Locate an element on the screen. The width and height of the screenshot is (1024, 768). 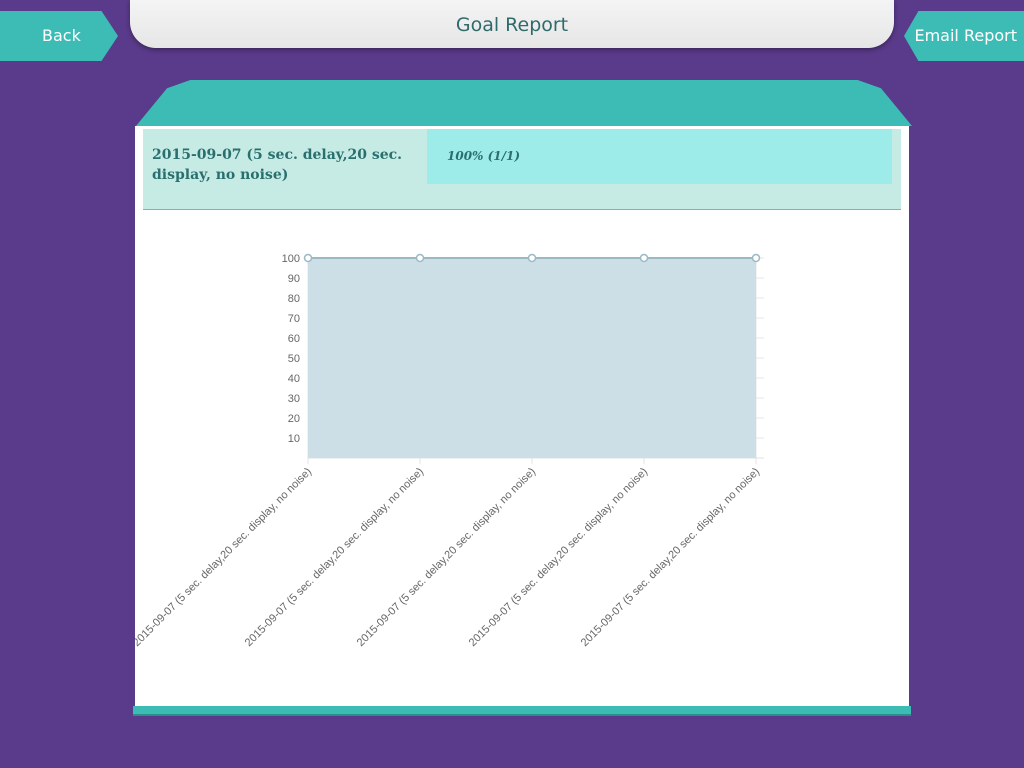
session-result-cell: 100% (1/1) is located at coordinates (660, 169).